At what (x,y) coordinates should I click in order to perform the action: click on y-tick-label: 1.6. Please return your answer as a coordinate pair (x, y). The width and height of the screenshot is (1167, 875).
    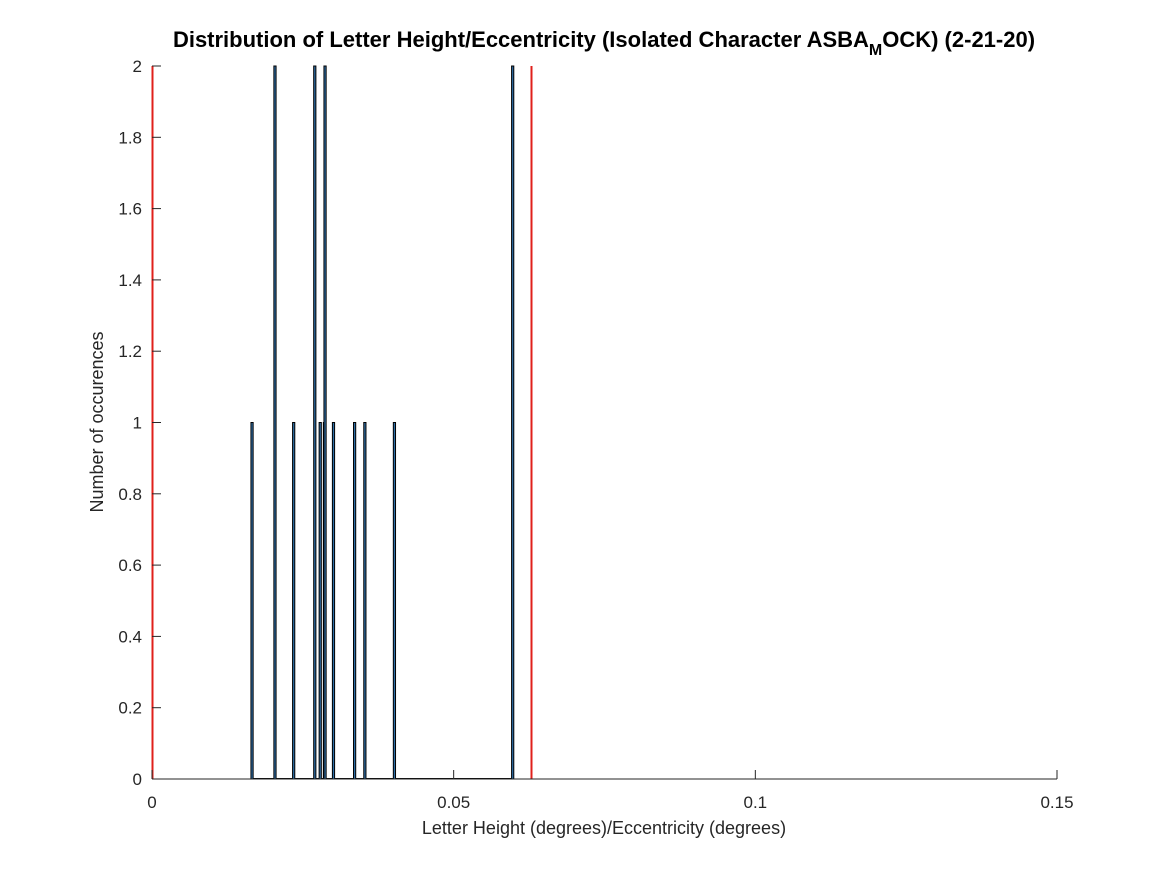
    Looking at the image, I should click on (130, 209).